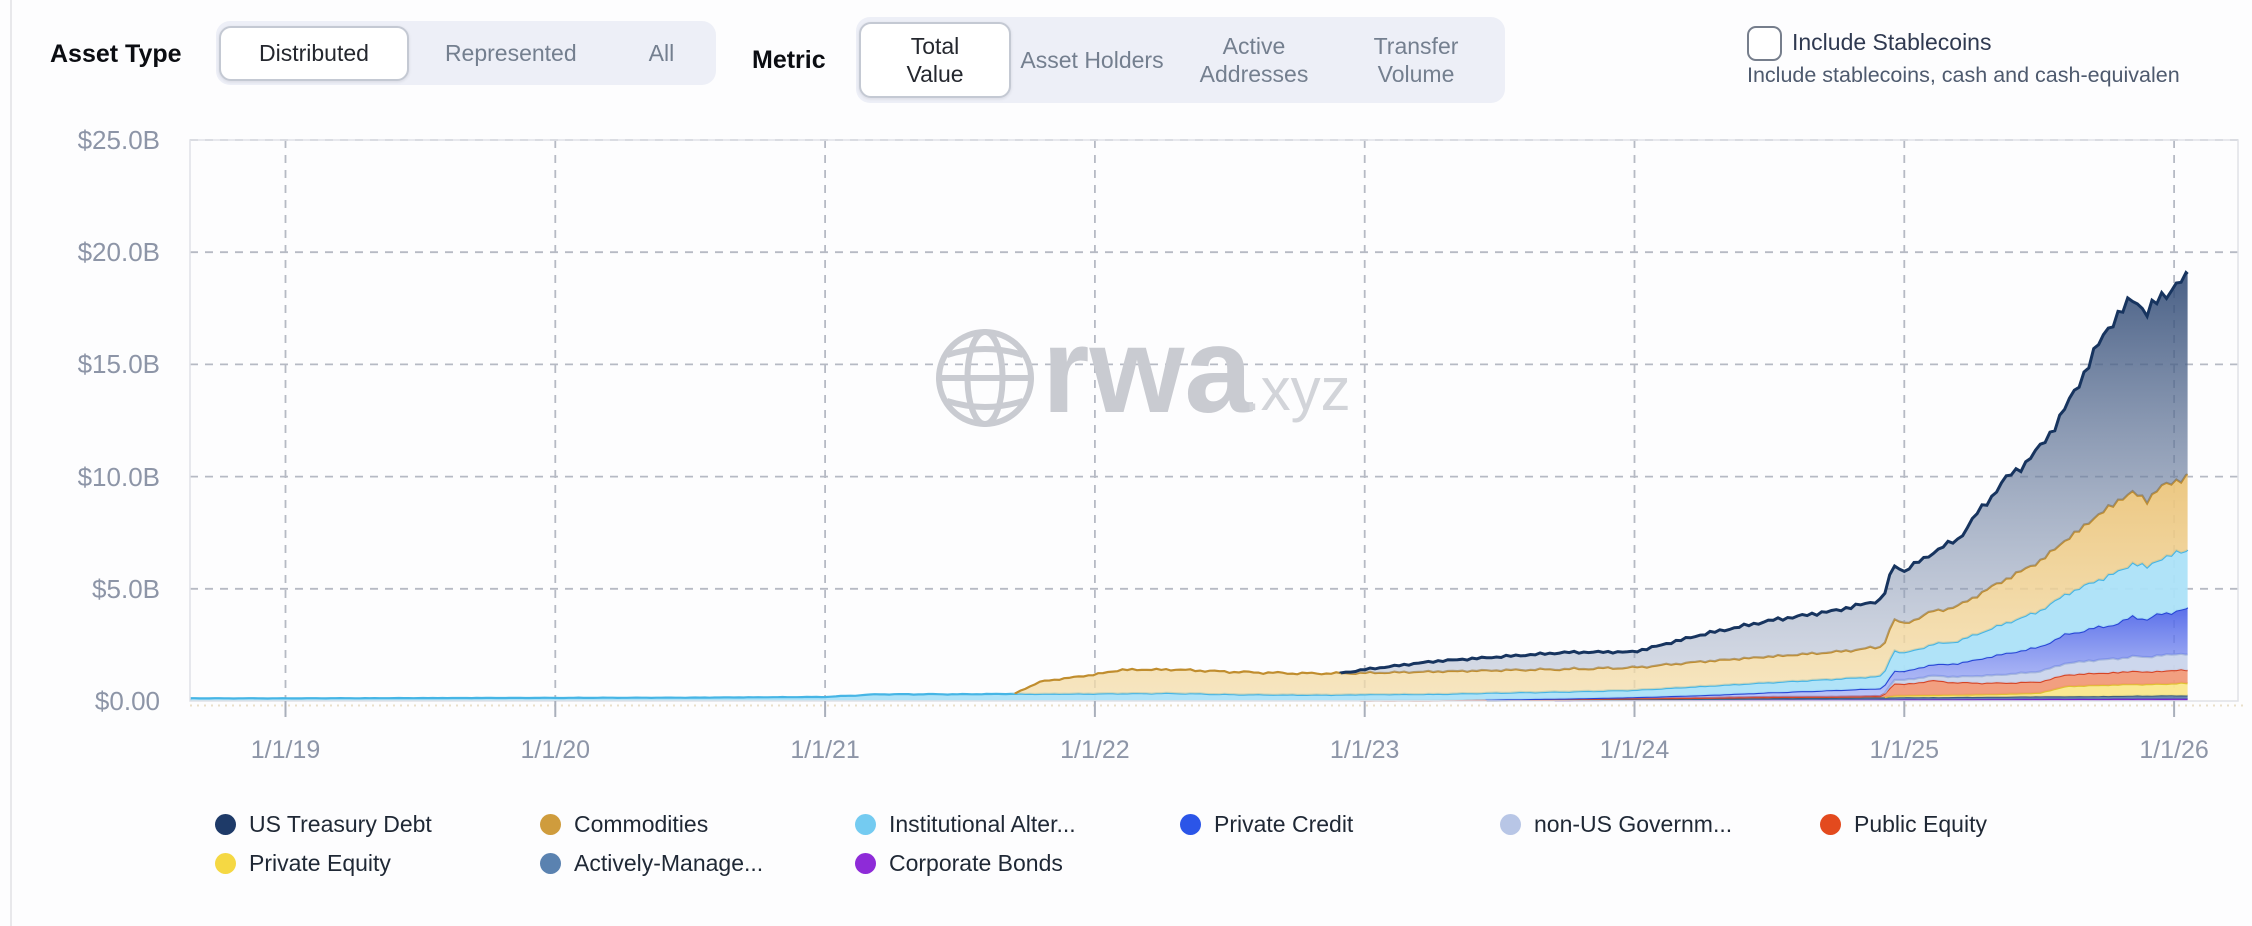 The height and width of the screenshot is (926, 2252). What do you see at coordinates (1092, 60) in the screenshot?
I see `metric-option-asset-holders: Asset Holders` at bounding box center [1092, 60].